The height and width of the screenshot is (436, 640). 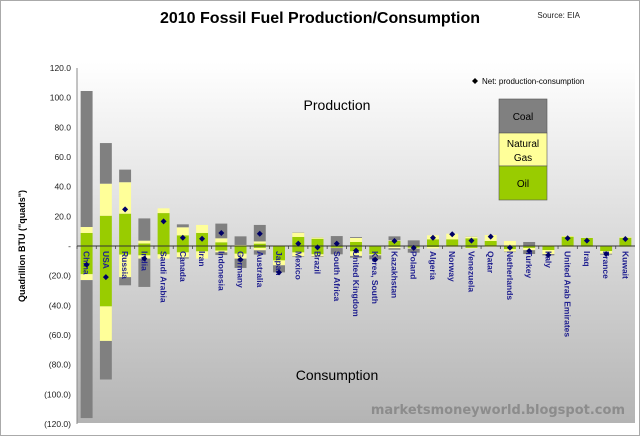 What do you see at coordinates (241, 269) in the screenshot?
I see `x-tick-label: Germany` at bounding box center [241, 269].